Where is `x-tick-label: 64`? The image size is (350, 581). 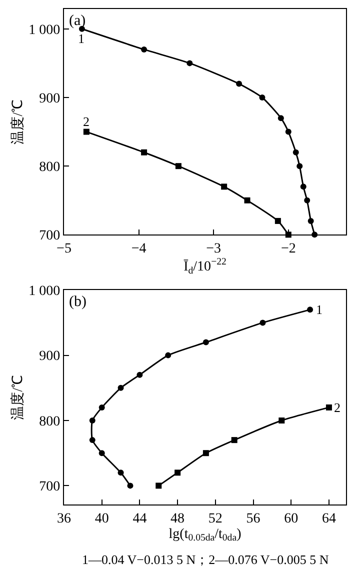 x-tick-label: 64 is located at coordinates (329, 519).